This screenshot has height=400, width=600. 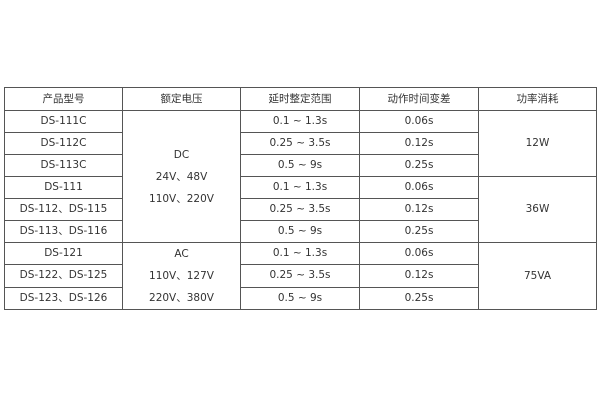 I want to click on model-cell: DS-122、DS-125, so click(x=63, y=276).